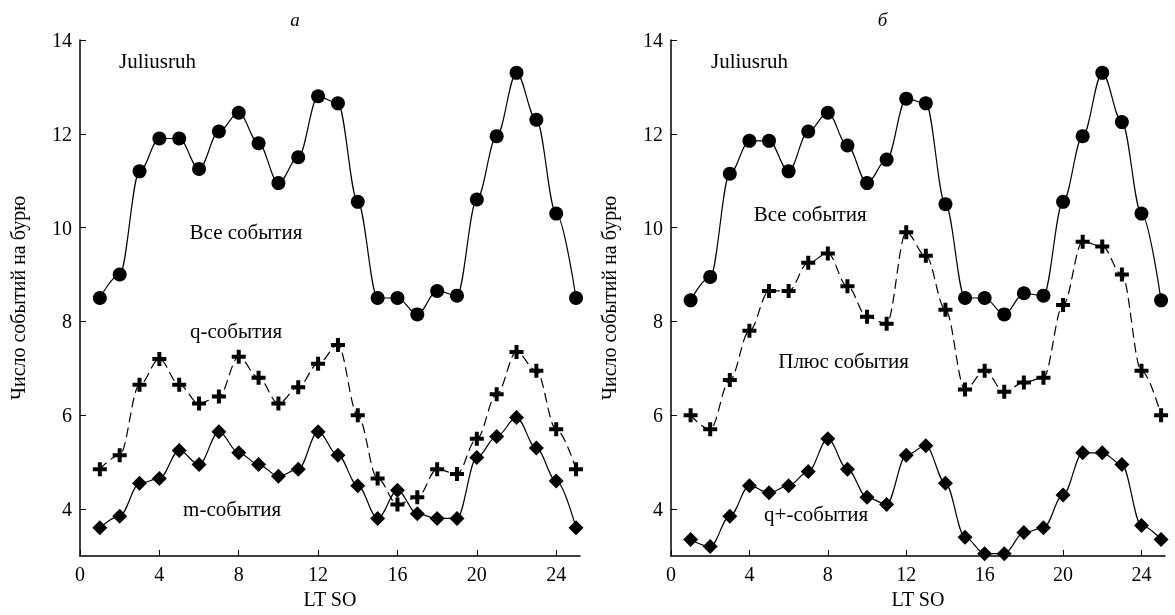  What do you see at coordinates (750, 60) in the screenshot?
I see `annotation: Juliusruh` at bounding box center [750, 60].